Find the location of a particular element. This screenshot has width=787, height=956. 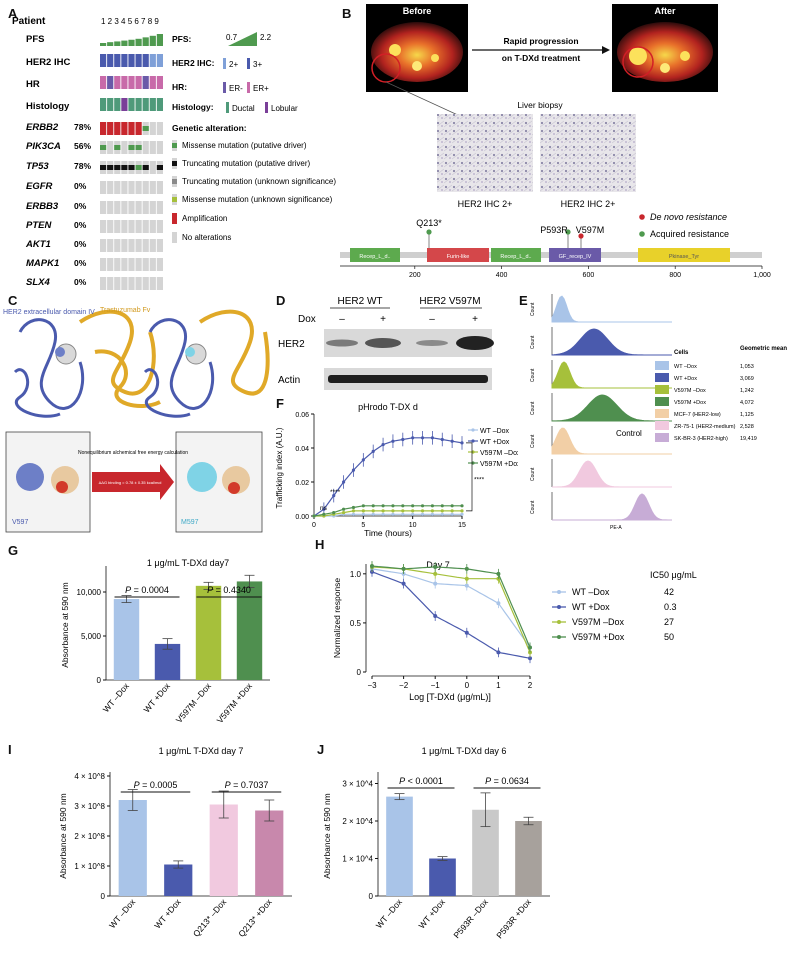

v597-spheres is located at coordinates (30, 477).